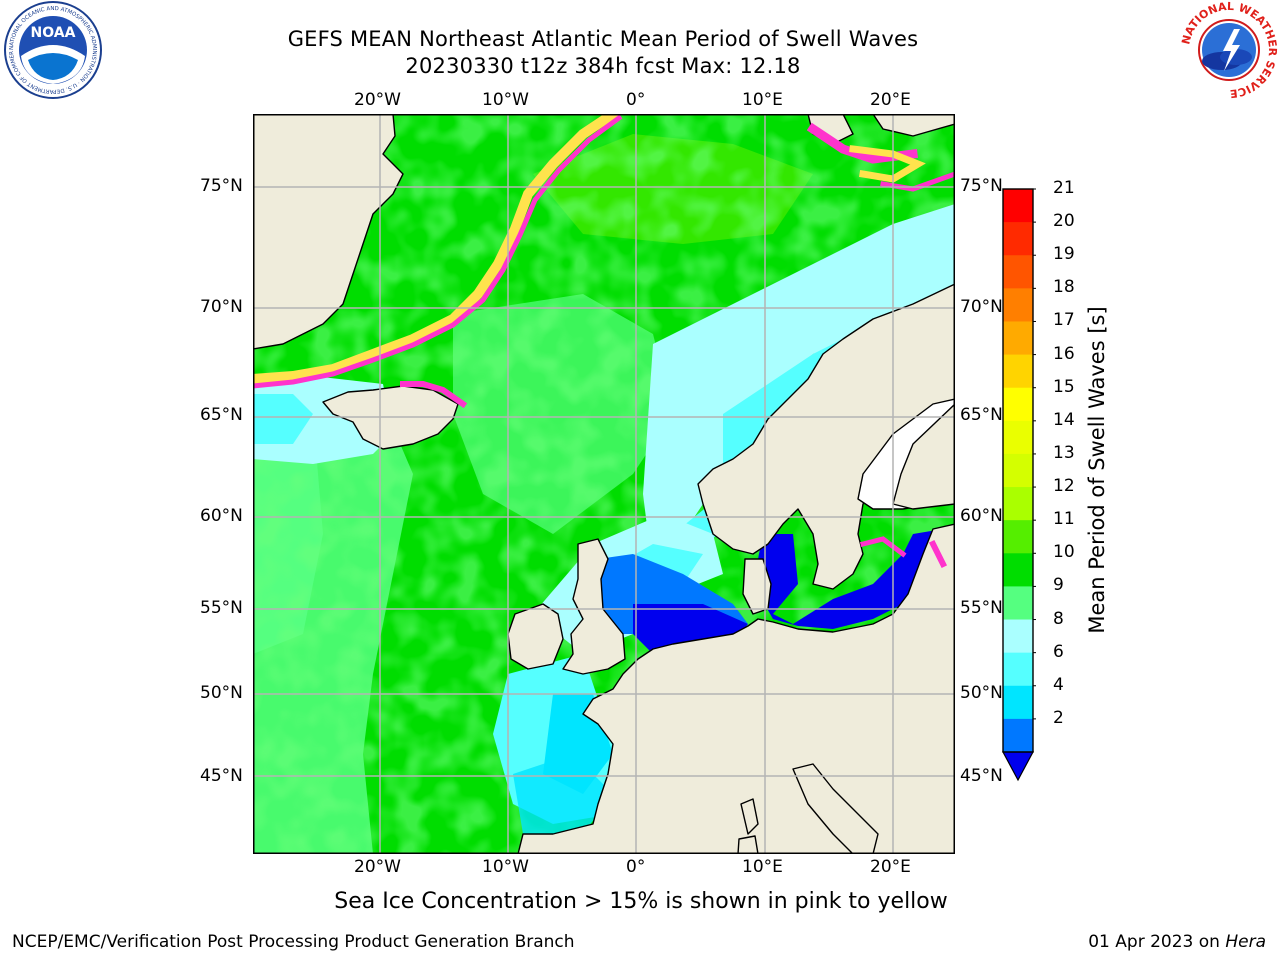  What do you see at coordinates (1245, 942) in the screenshot?
I see `footer-host: Hera` at bounding box center [1245, 942].